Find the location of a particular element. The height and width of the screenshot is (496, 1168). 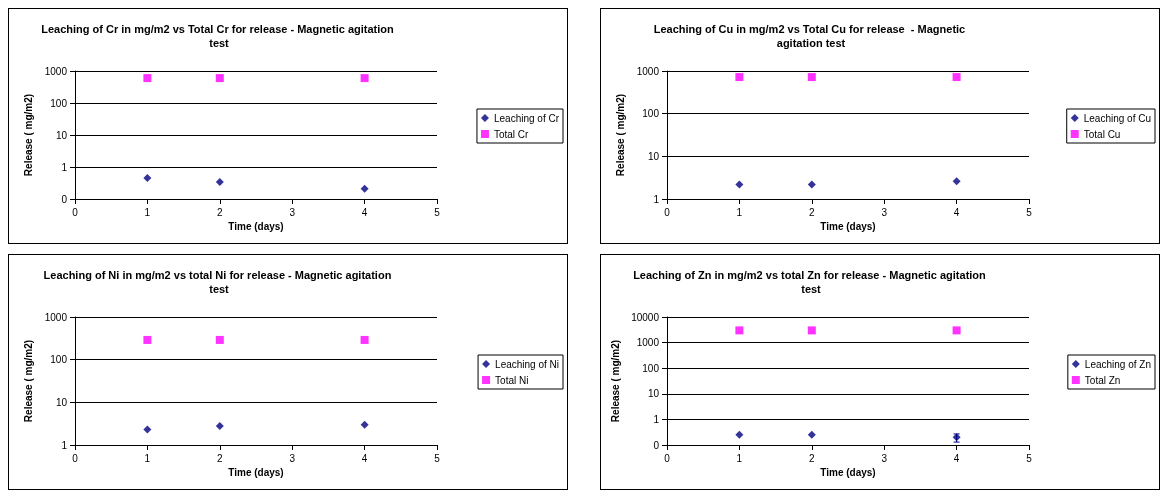

chart-title: Leaching of Zn in mg/m2 vs total Zn for release - Magnetic agitation test is located at coordinates (811, 282).